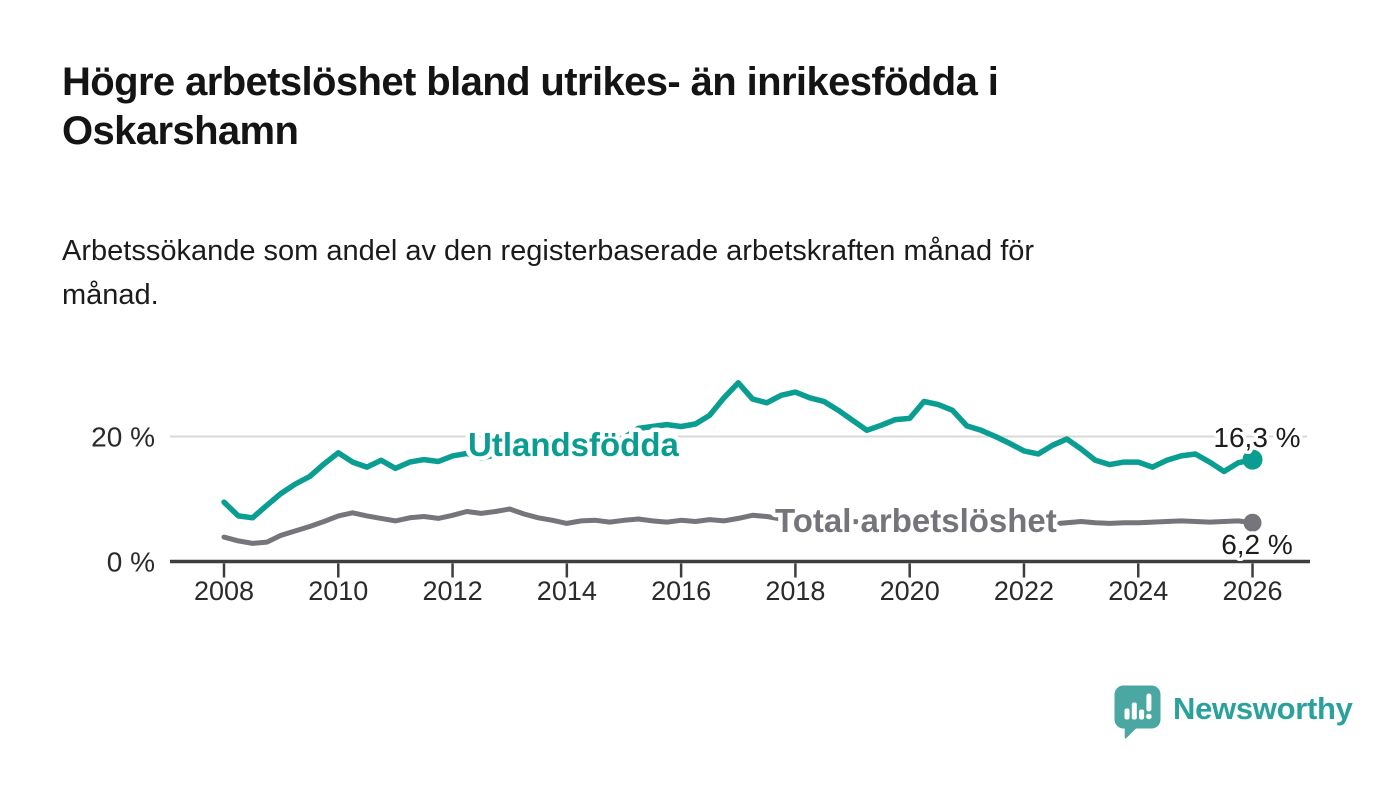 The image size is (1400, 794). Describe the element at coordinates (1252, 522) in the screenshot. I see `series-end-dot-total-arbetsloshet` at that location.